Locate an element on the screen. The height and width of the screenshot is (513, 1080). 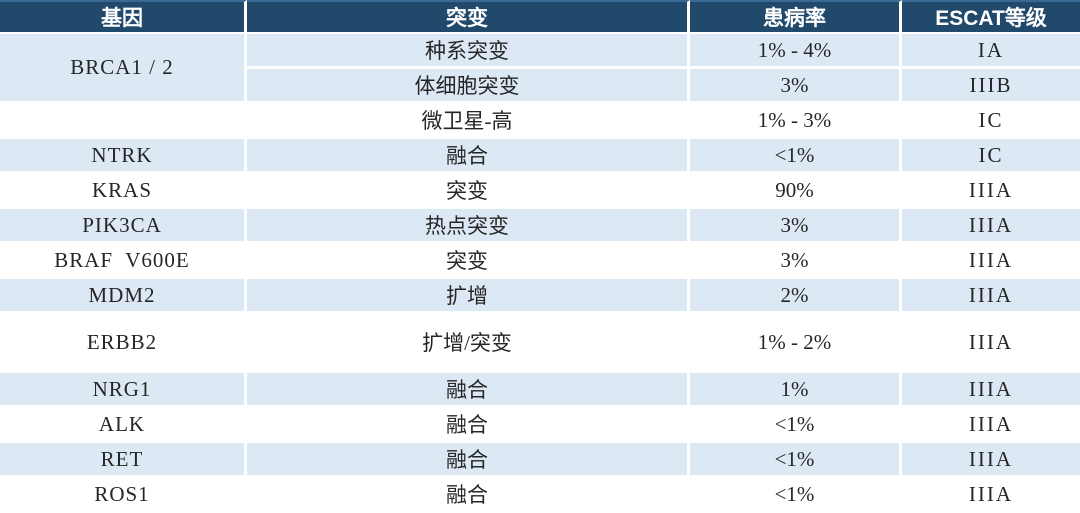
gene-cell: PIK3CA is located at coordinates (123, 226).